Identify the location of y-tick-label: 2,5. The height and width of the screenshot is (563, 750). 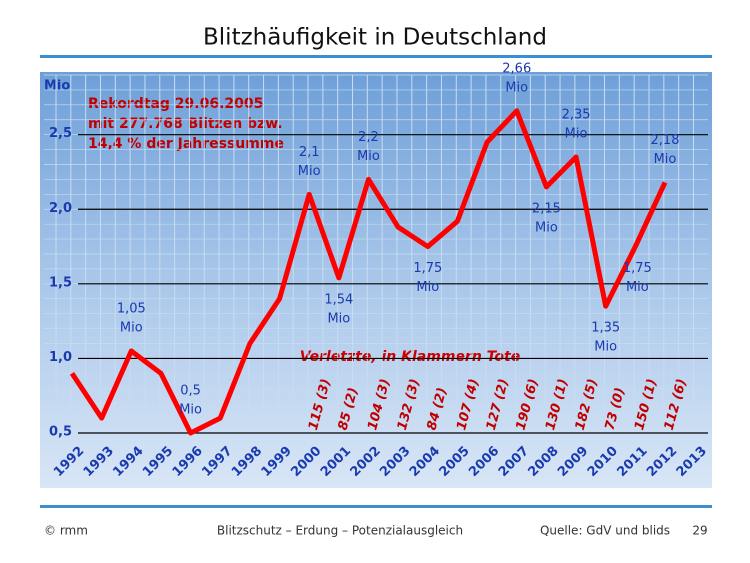
(60, 133).